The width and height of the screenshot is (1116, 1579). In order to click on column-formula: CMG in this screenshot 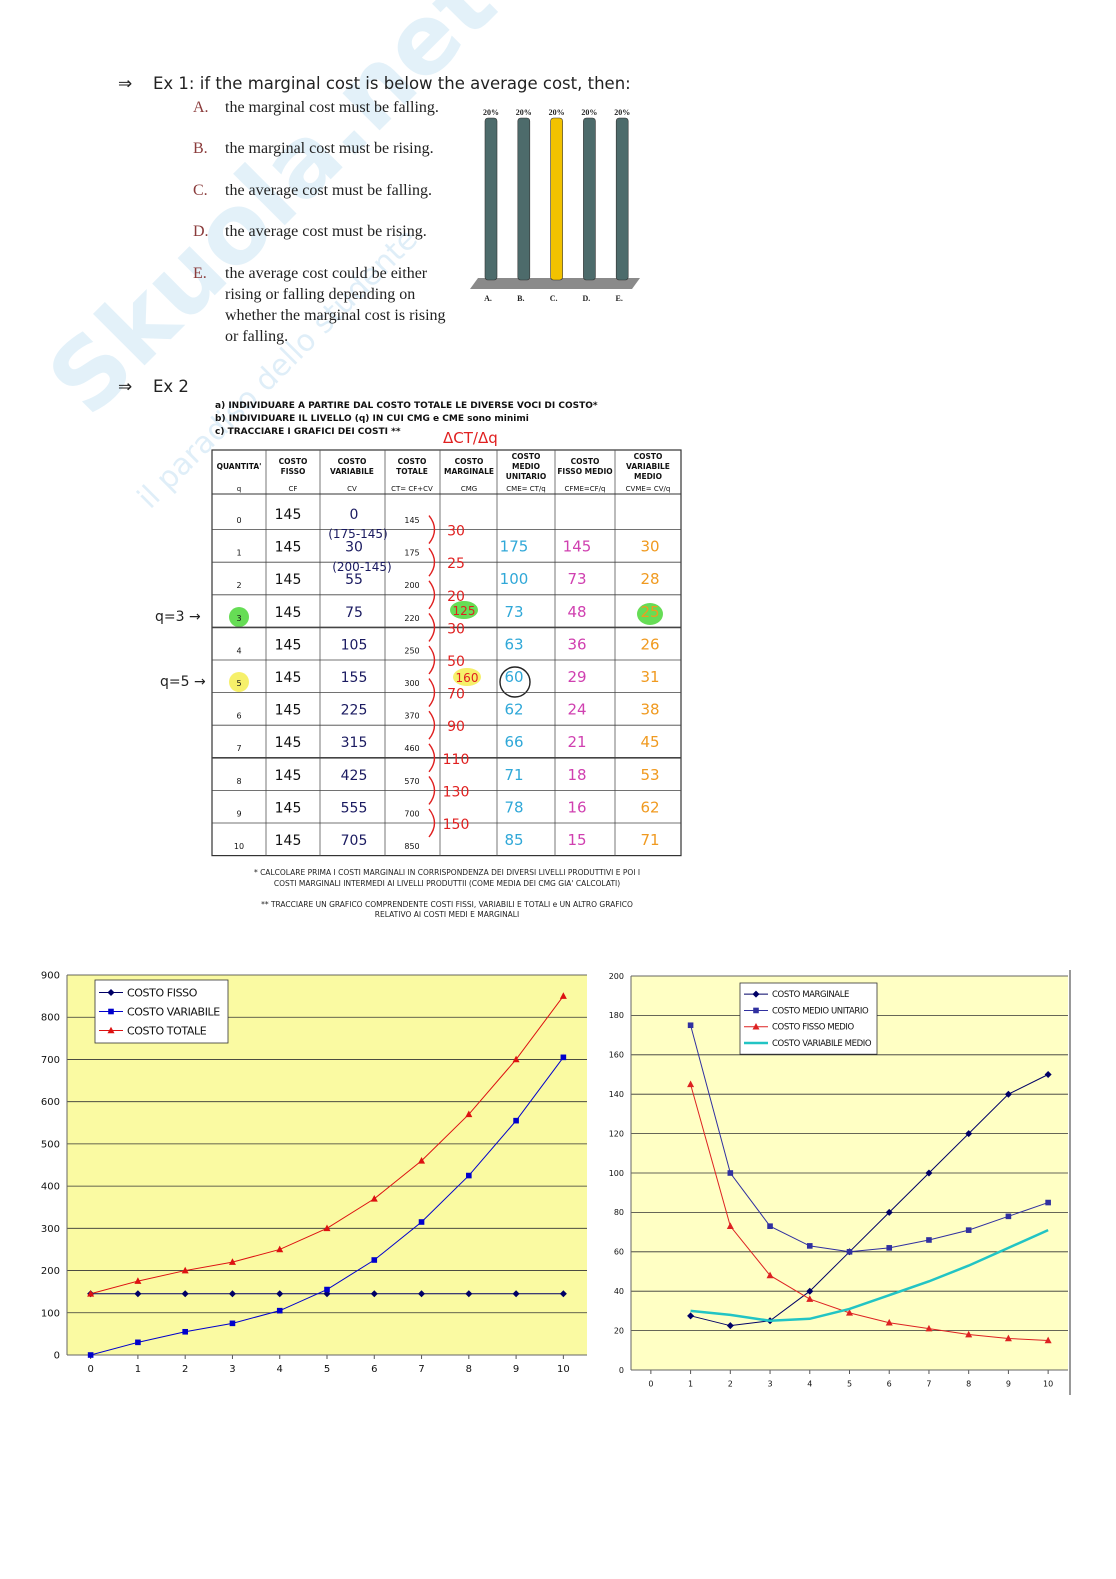, I will do `click(469, 489)`.